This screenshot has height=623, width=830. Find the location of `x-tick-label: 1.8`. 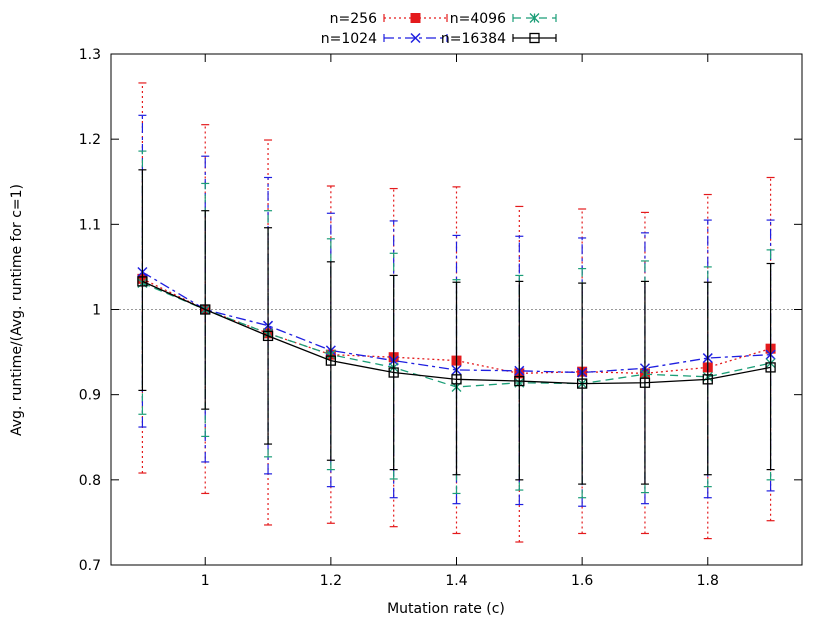

x-tick-label: 1.8 is located at coordinates (708, 581).